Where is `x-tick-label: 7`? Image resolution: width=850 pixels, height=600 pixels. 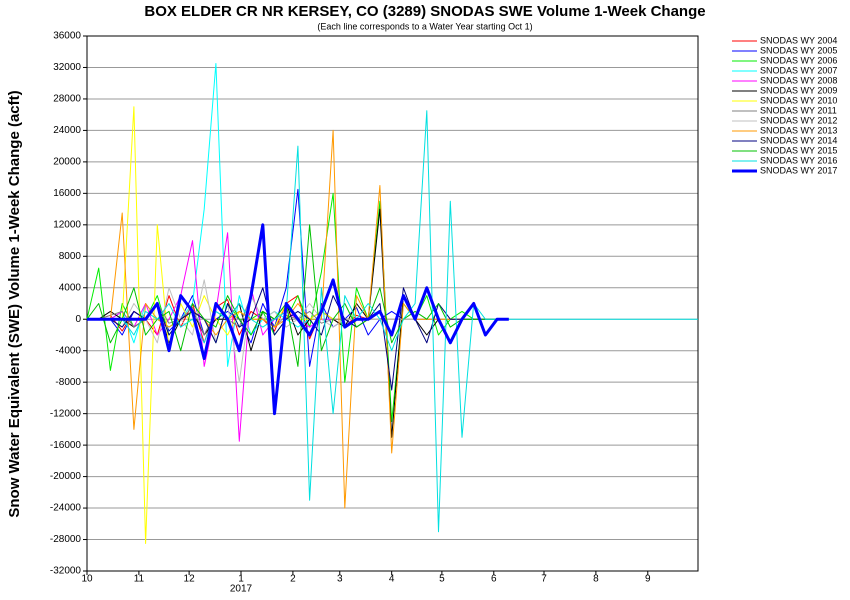
x-tick-label: 7 is located at coordinates (544, 579).